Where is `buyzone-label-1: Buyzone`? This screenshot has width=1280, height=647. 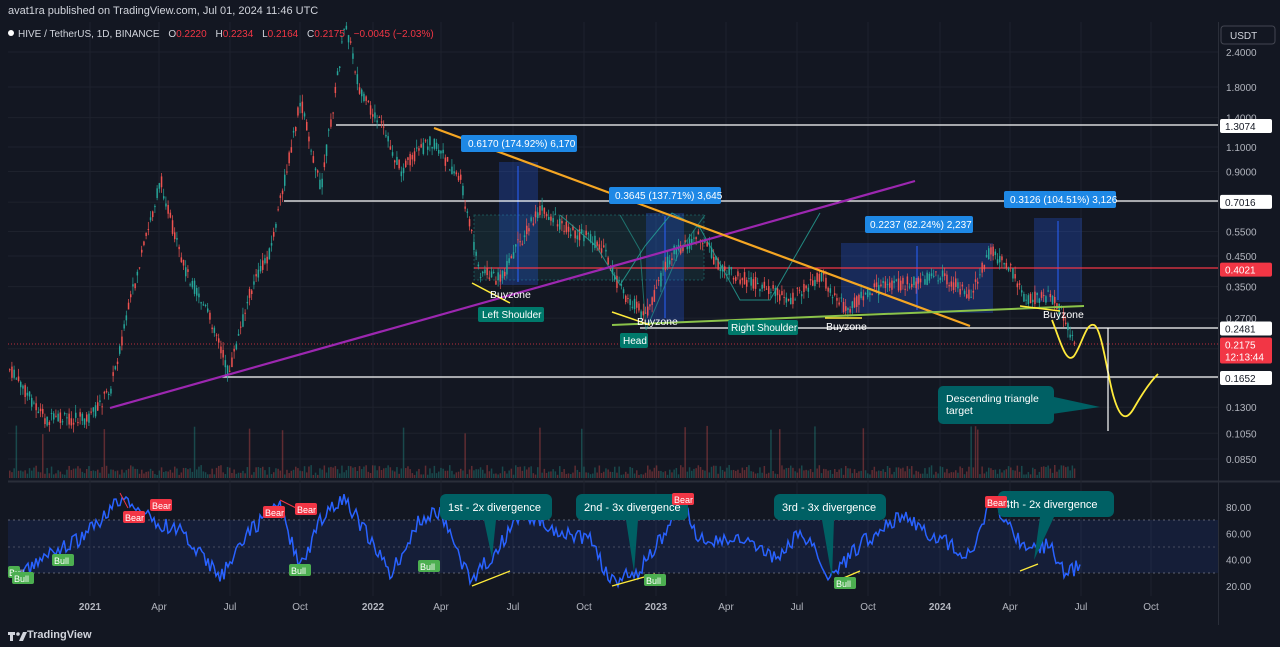 buyzone-label-1: Buyzone is located at coordinates (510, 295).